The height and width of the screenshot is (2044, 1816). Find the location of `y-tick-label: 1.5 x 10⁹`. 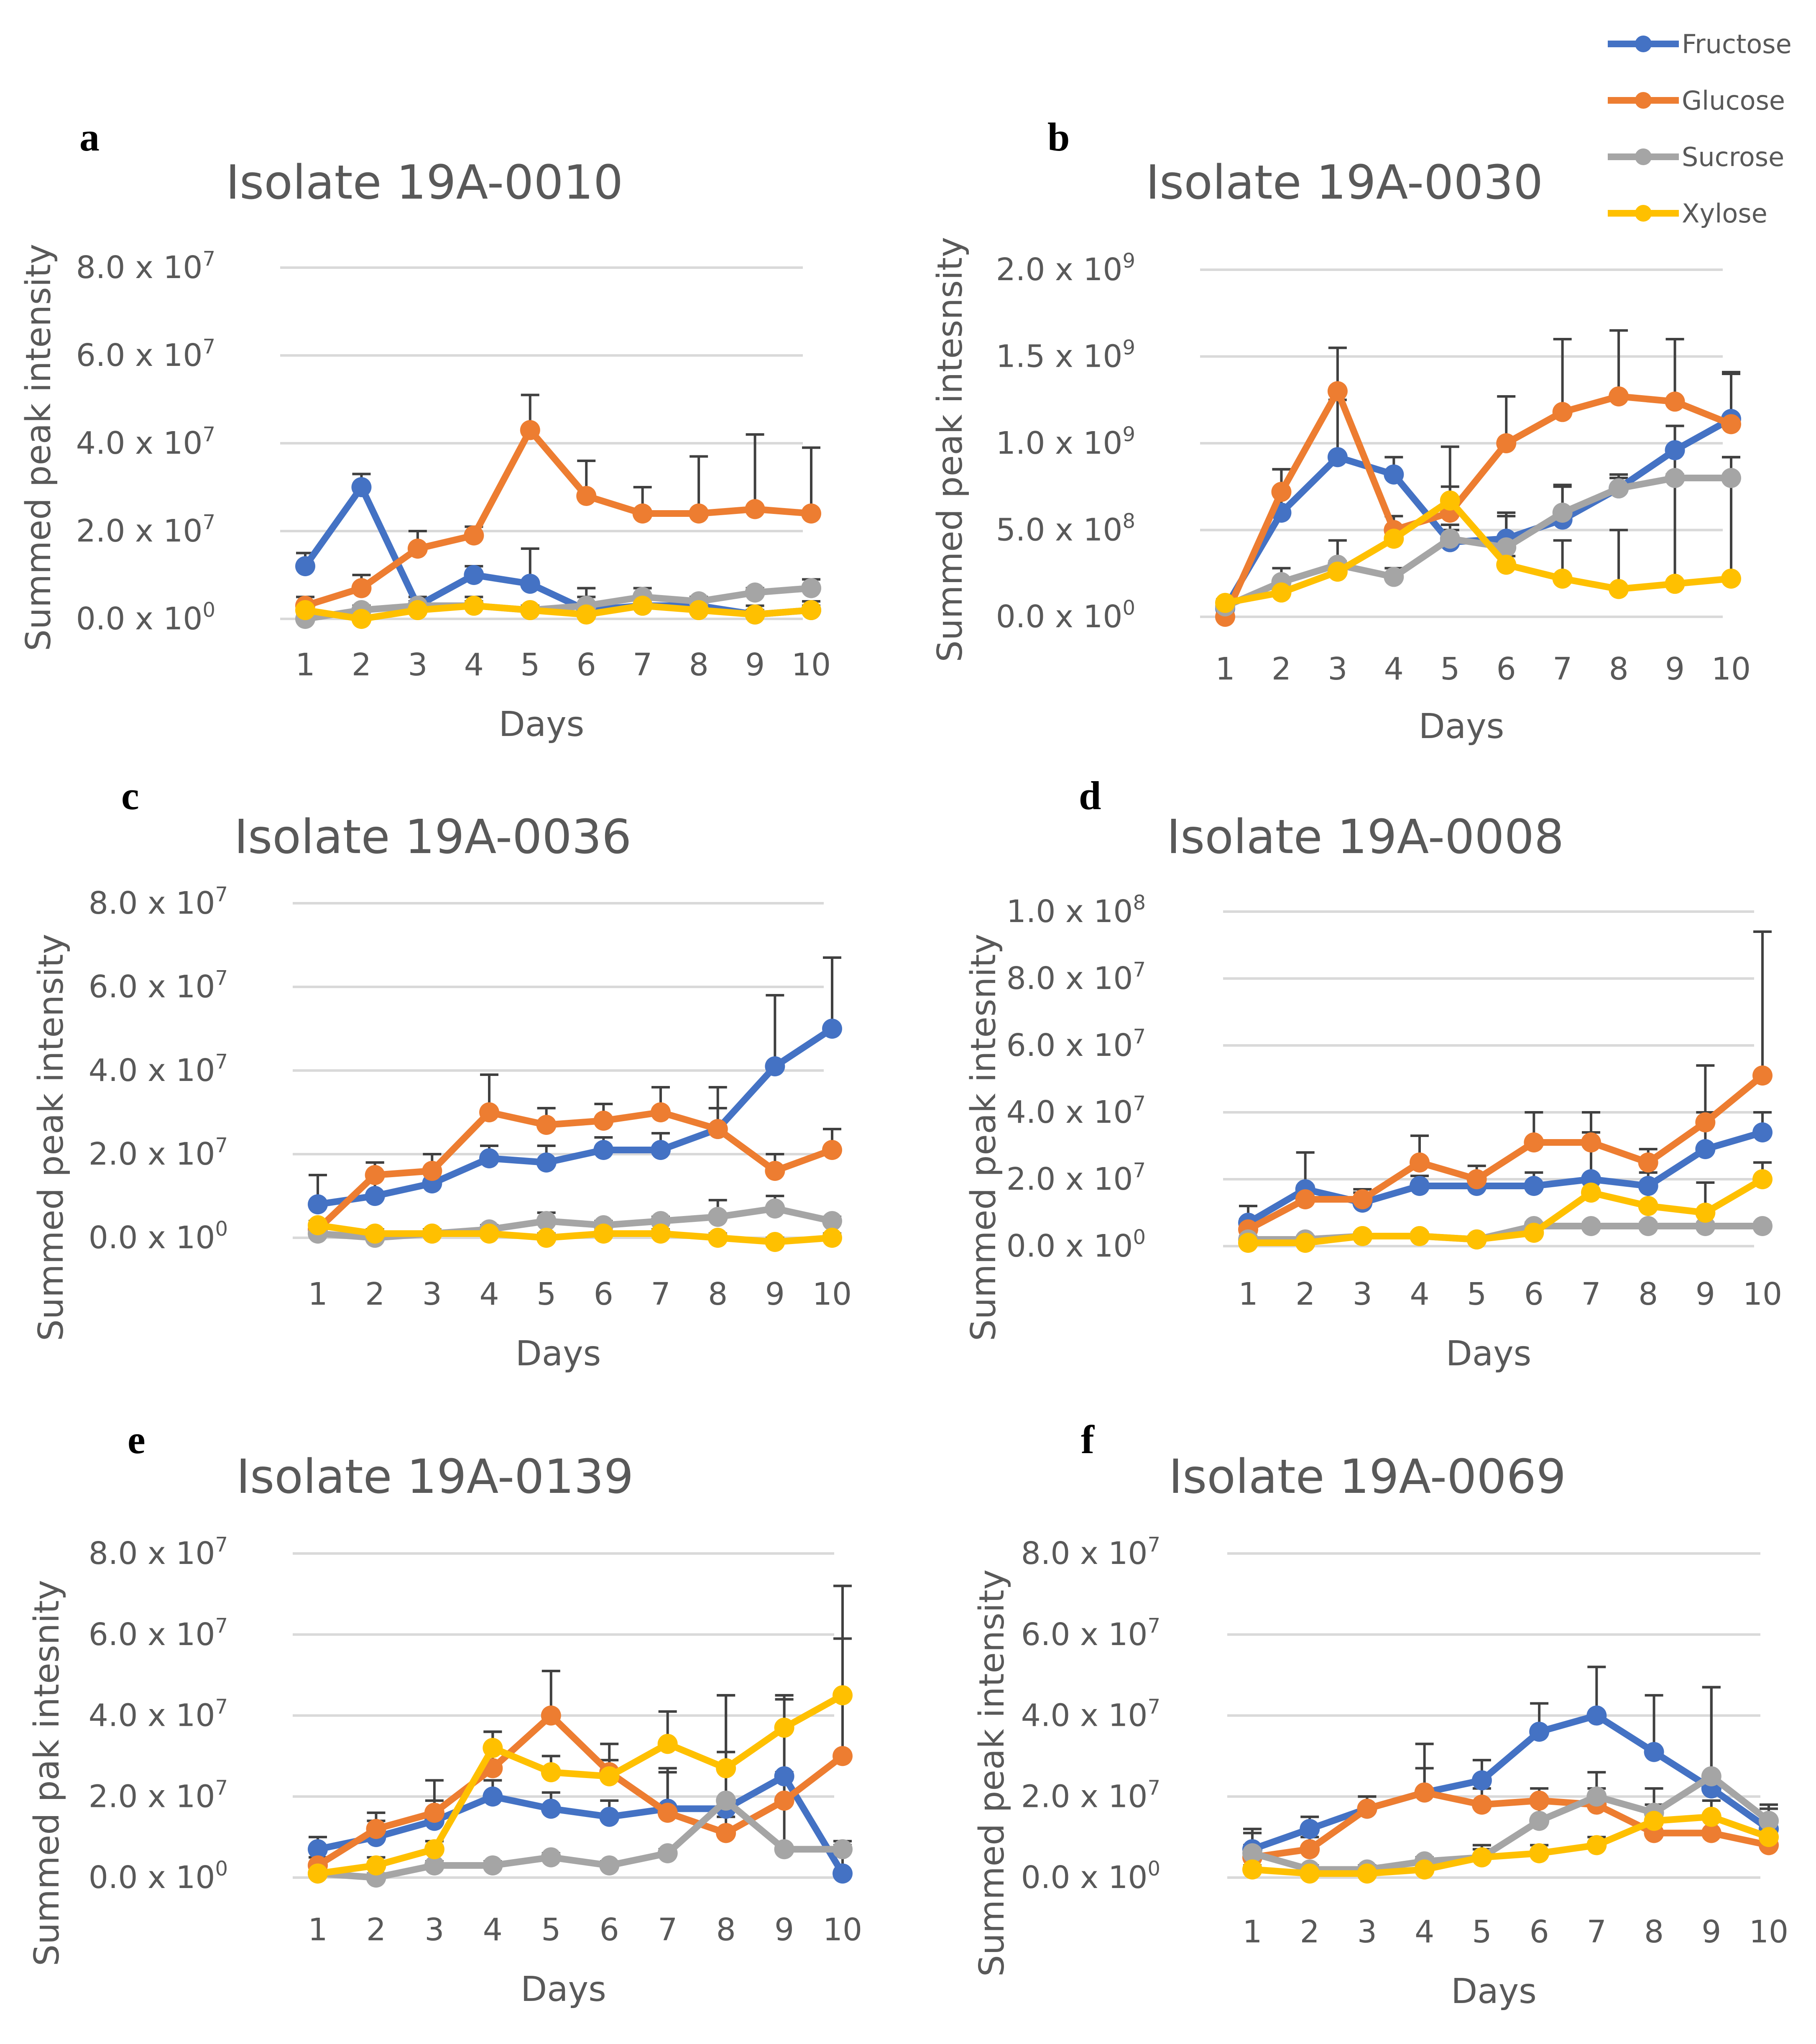

y-tick-label: 1.5 x 10⁹ is located at coordinates (1065, 355).